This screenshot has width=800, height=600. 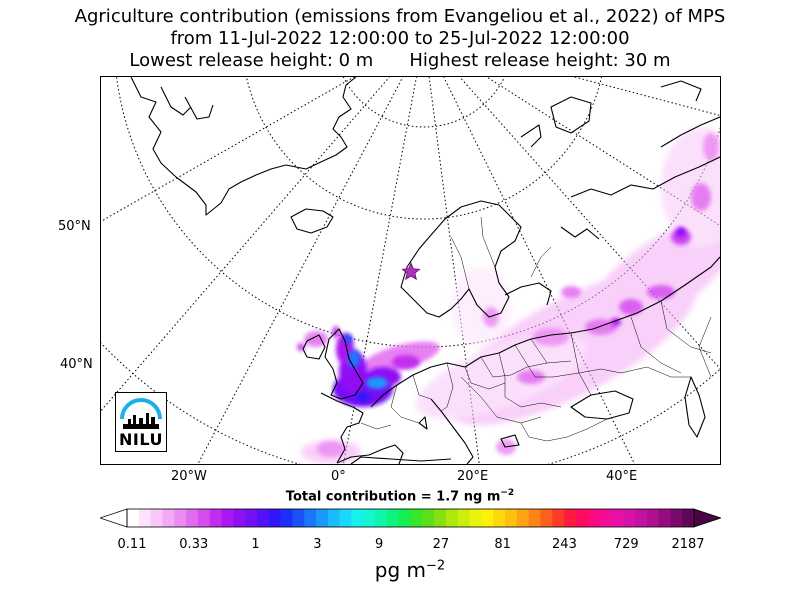 I want to click on highest-release-height: Highest release height: 30 m, so click(x=540, y=60).